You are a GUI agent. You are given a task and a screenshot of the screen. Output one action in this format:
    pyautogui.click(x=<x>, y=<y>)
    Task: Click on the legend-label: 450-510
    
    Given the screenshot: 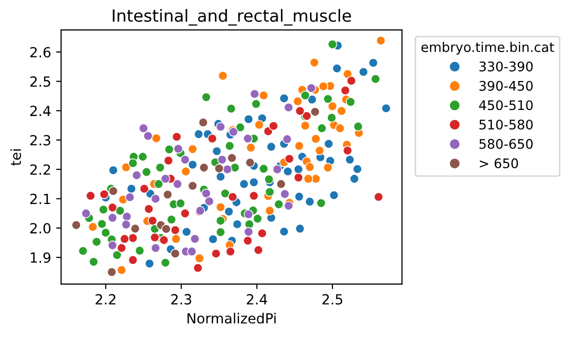 What is the action you would take?
    pyautogui.click(x=506, y=105)
    